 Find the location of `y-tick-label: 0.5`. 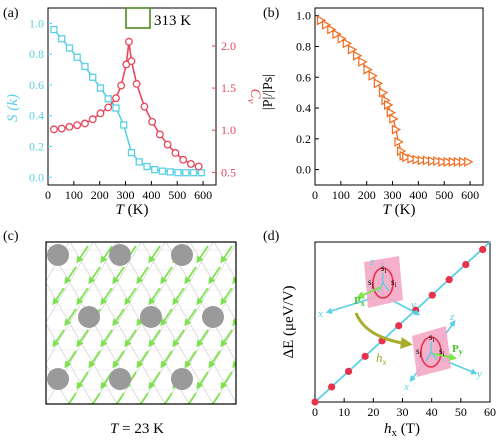

y-tick-label: 0.5 is located at coordinates (228, 172).